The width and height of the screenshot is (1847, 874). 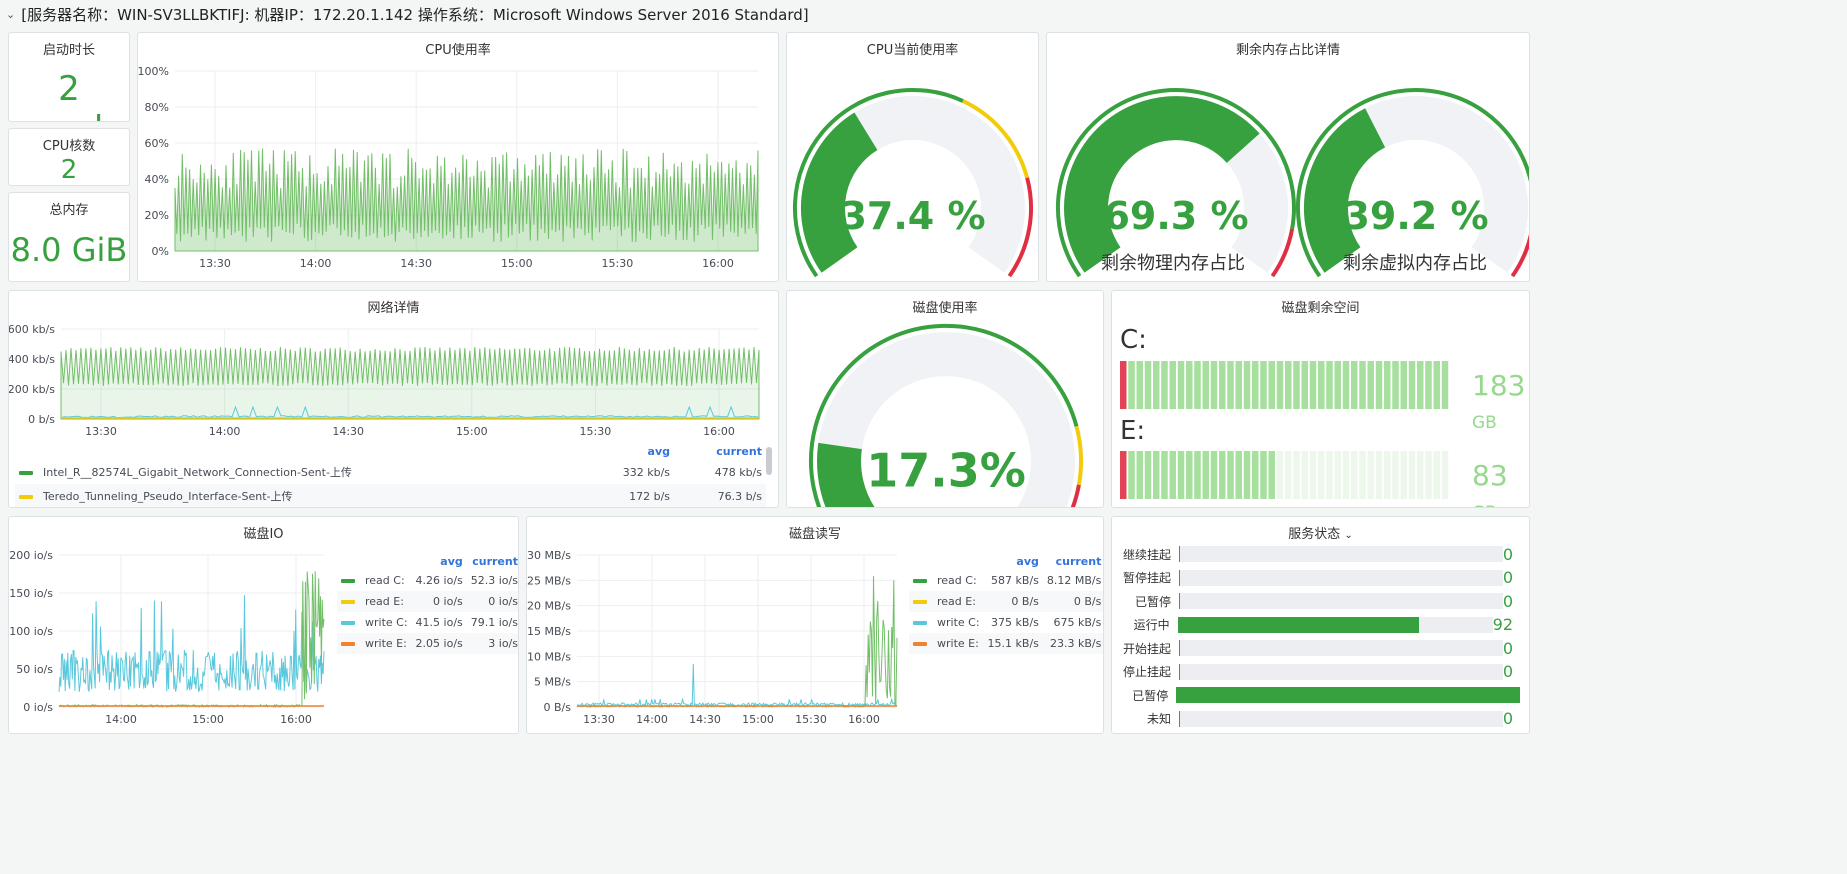 I want to click on legend-item: read C: 4.26 io/s 52.3 io/s, so click(x=427, y=580).